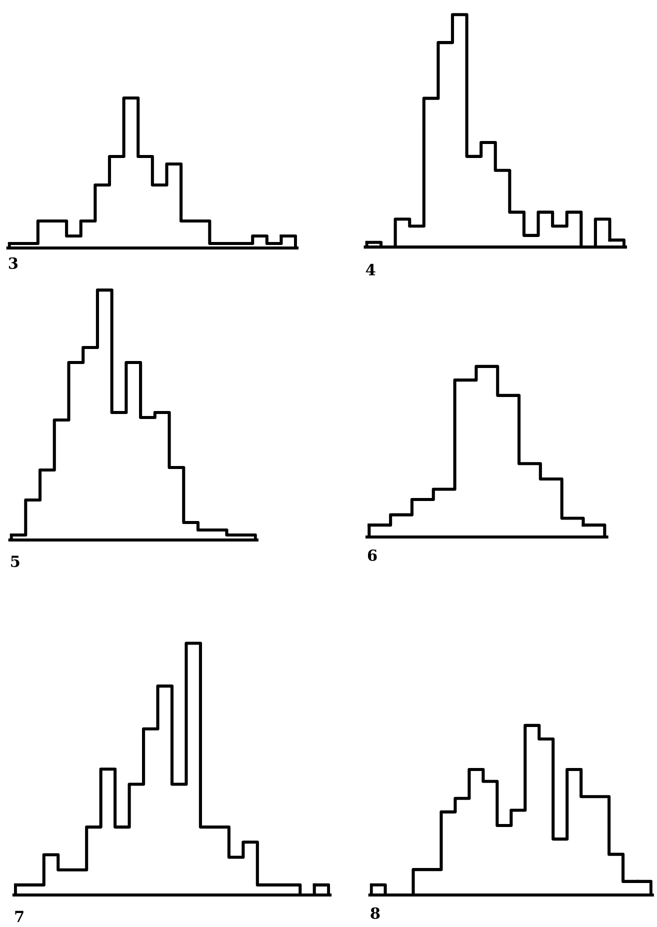  What do you see at coordinates (13, 263) in the screenshot?
I see `text: 3` at bounding box center [13, 263].